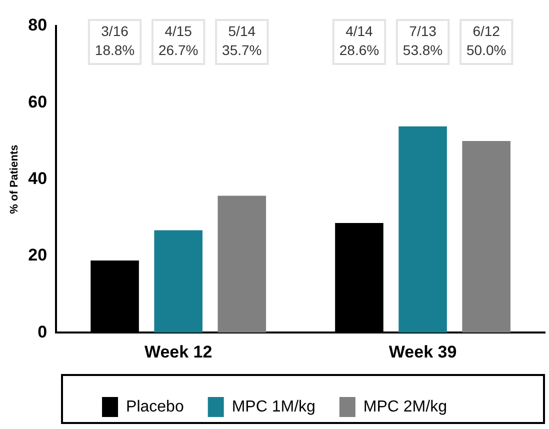 This screenshot has height=429, width=549. What do you see at coordinates (155, 407) in the screenshot?
I see `legend-label: Placebo` at bounding box center [155, 407].